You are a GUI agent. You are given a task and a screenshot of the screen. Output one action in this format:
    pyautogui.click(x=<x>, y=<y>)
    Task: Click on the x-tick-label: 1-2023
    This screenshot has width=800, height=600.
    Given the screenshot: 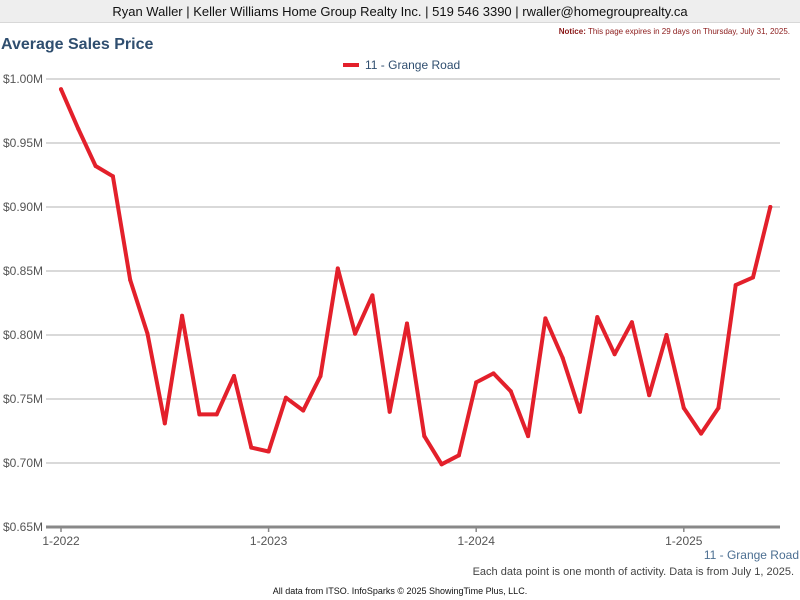 What is the action you would take?
    pyautogui.click(x=269, y=541)
    